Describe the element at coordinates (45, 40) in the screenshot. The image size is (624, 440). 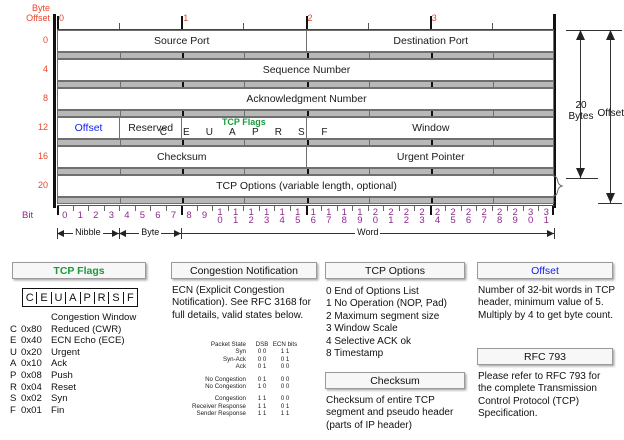
I see `byte-offset-label: 0` at that location.